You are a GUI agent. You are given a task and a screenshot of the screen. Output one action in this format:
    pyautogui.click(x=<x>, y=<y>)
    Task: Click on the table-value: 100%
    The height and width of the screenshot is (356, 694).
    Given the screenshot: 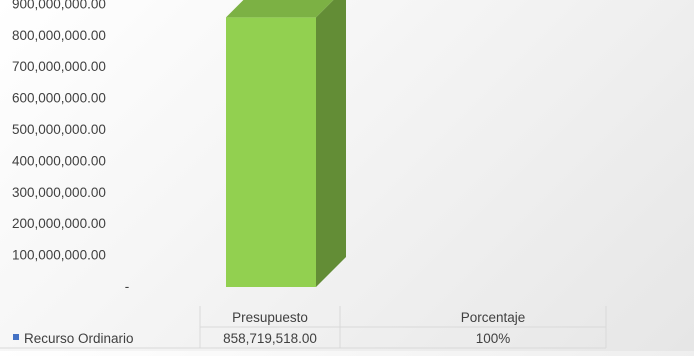 What is the action you would take?
    pyautogui.click(x=493, y=338)
    